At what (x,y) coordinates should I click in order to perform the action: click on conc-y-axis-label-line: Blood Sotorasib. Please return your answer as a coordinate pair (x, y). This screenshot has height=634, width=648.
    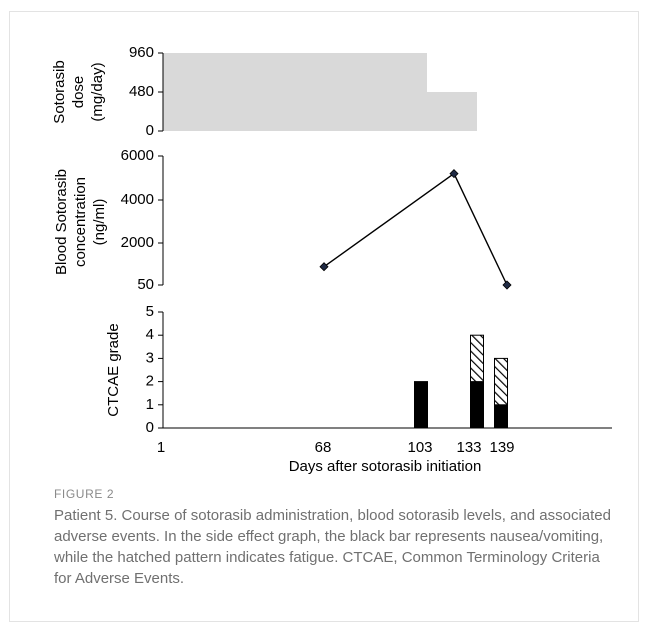
    Looking at the image, I should click on (61, 222).